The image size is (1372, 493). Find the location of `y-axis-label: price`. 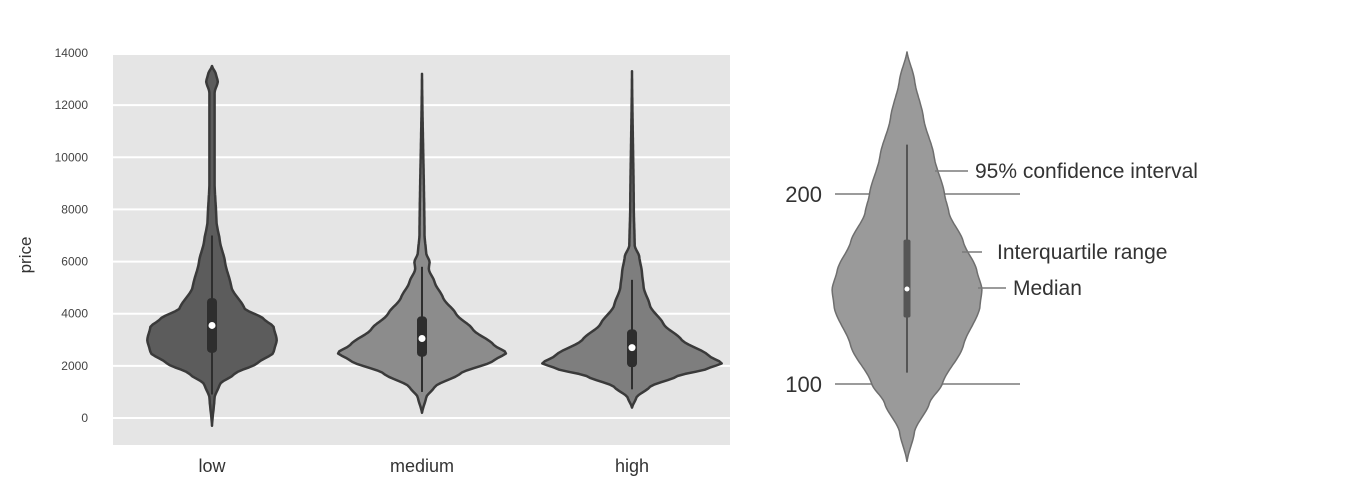

y-axis-label: price is located at coordinates (25, 255).